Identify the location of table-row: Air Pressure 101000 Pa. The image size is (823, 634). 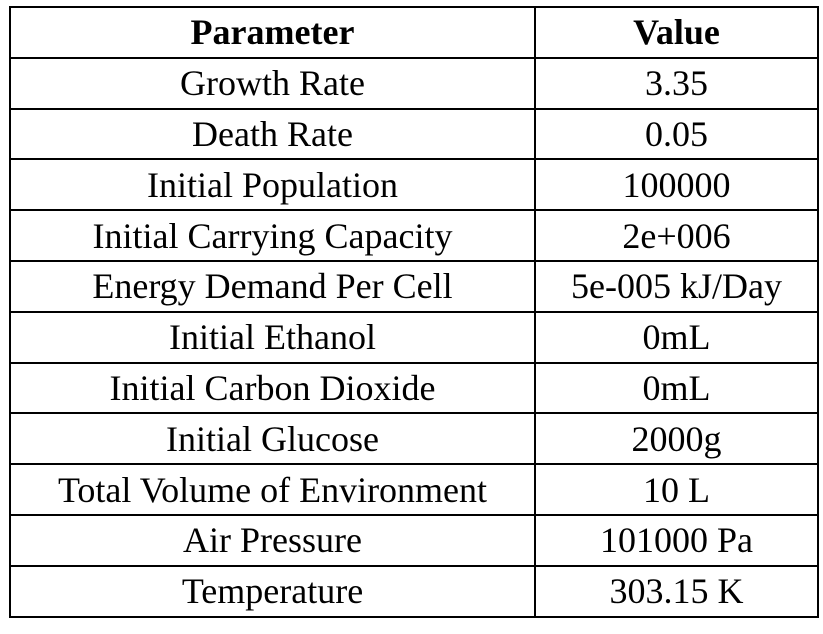
(414, 540).